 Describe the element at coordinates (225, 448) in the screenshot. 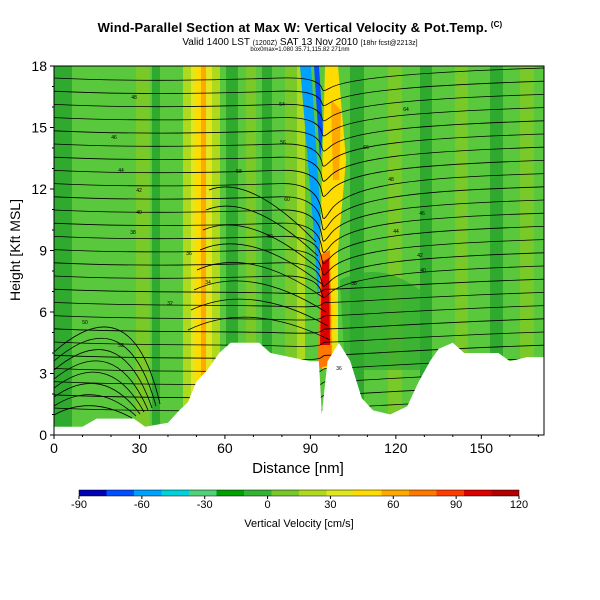

I see `x-tick-label: 60` at that location.